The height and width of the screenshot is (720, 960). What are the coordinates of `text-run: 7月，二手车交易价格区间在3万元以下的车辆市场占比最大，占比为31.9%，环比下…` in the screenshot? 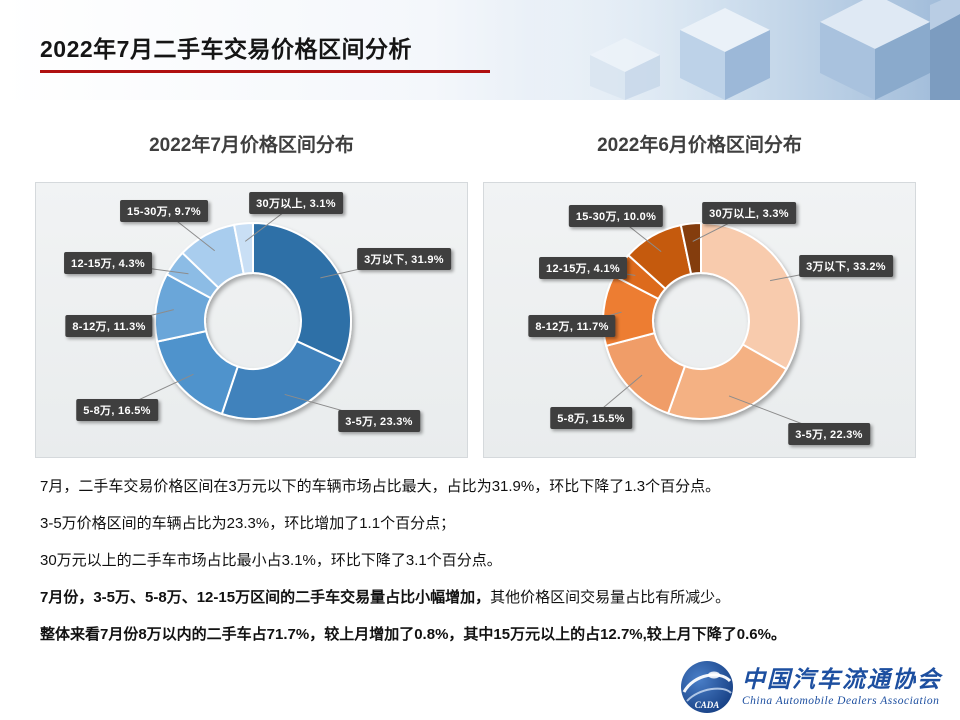 It's located at (380, 486).